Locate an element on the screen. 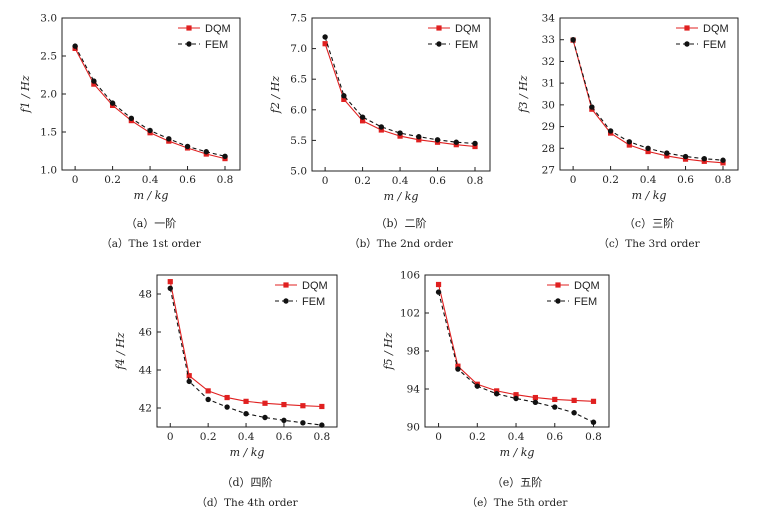 Image resolution: width=758 pixels, height=516 pixels. caption-en: （a）The 1st order is located at coordinates (151, 244).